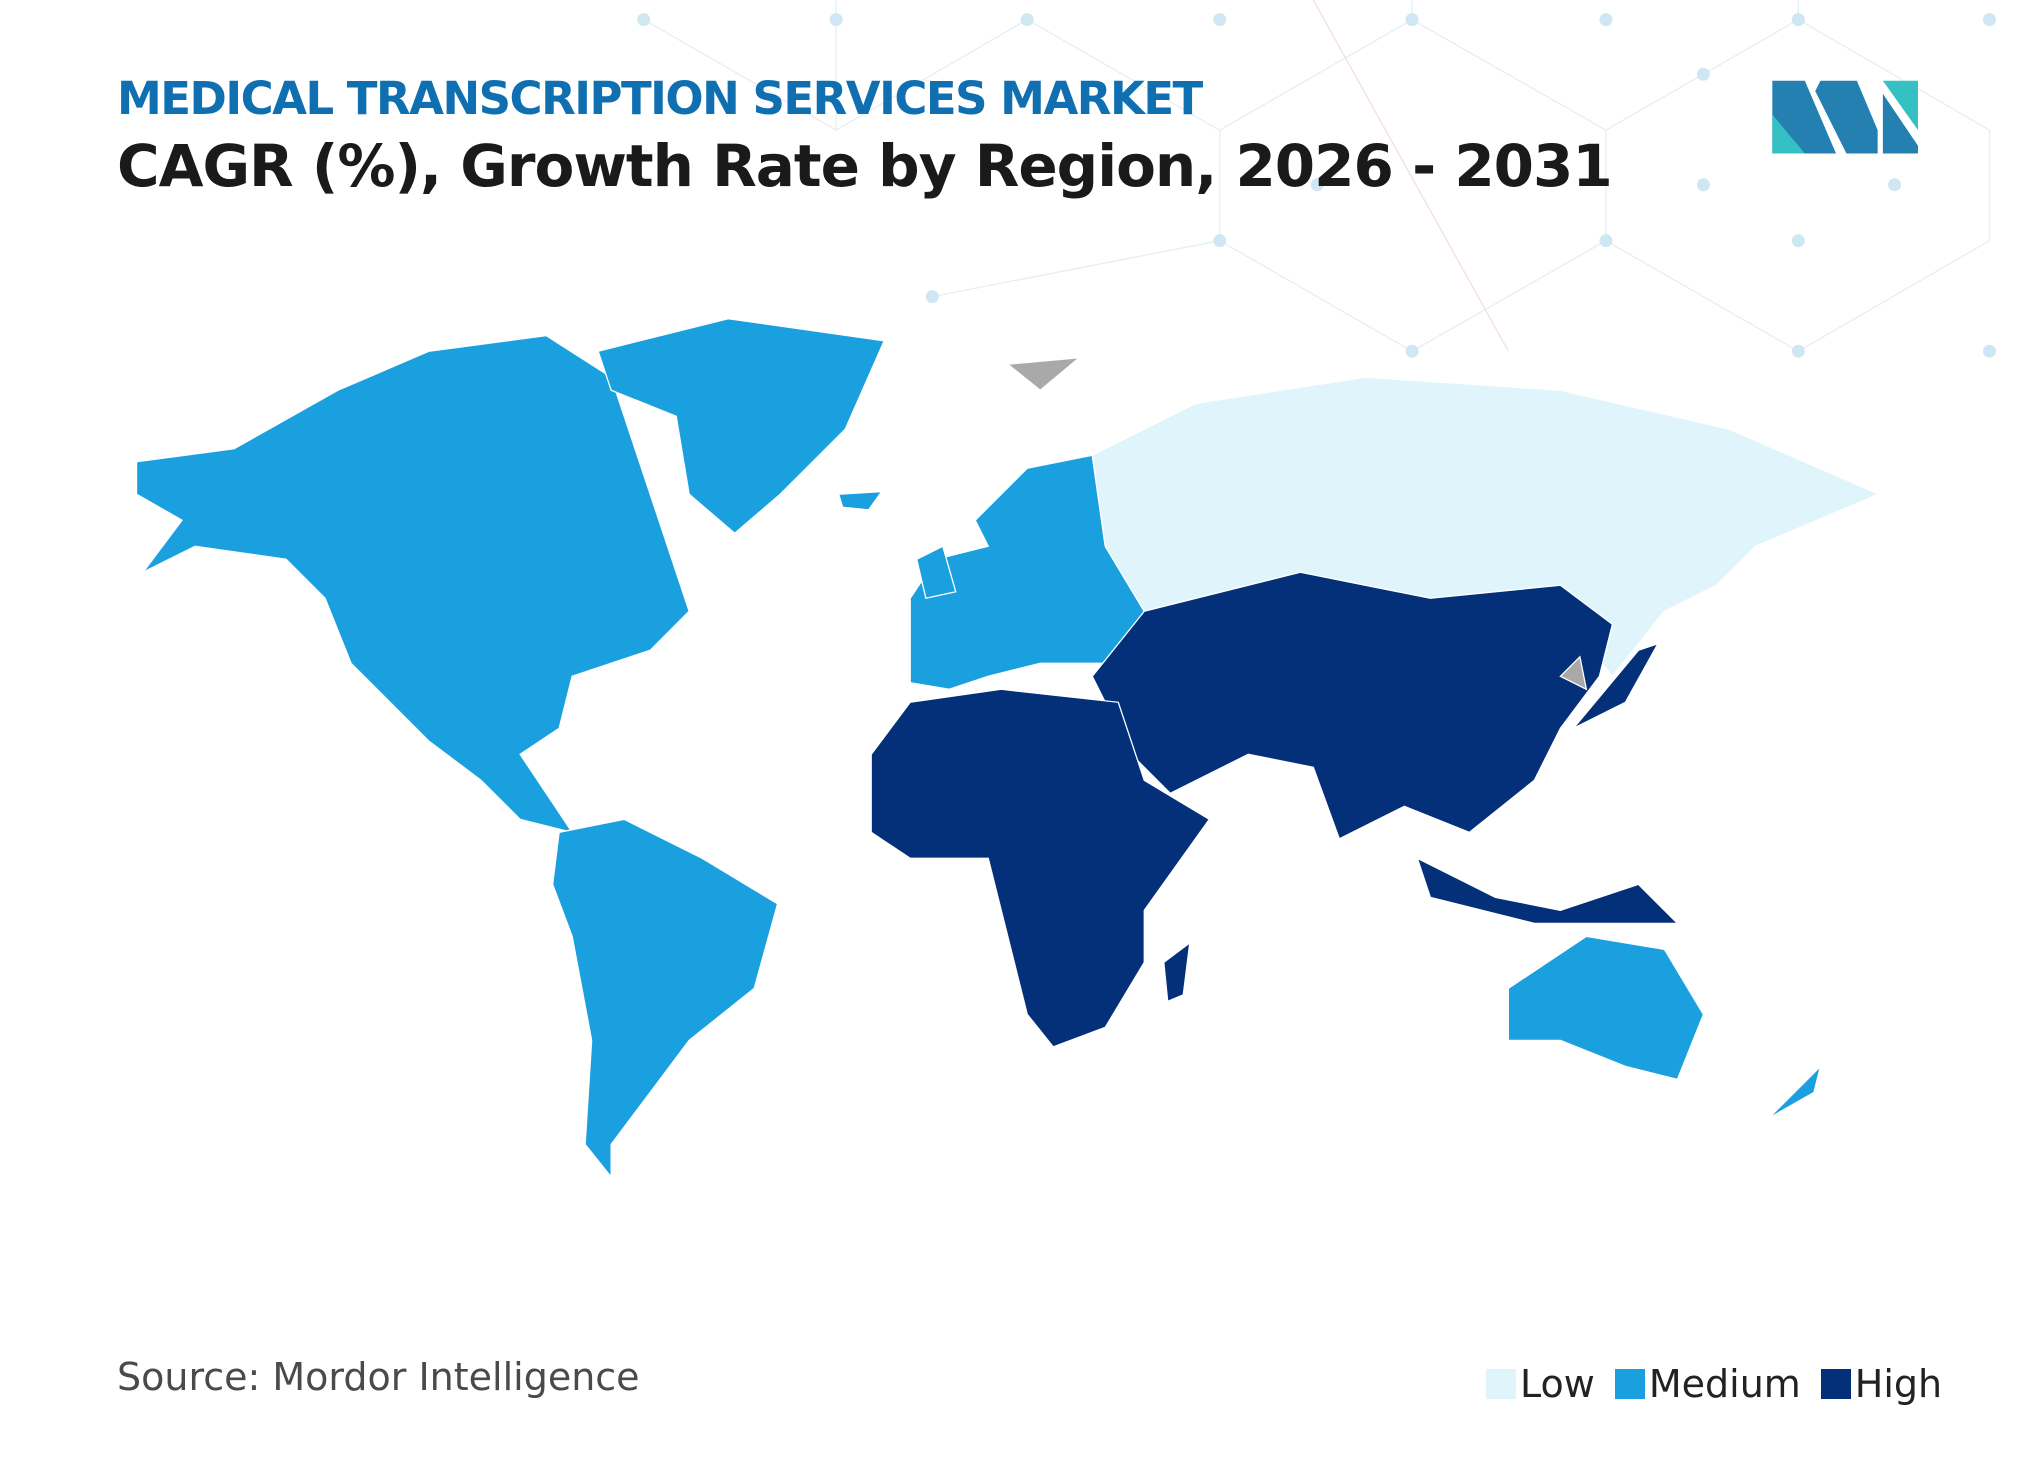  Describe the element at coordinates (1835, 1384) in the screenshot. I see `legend-swatch-high` at that location.